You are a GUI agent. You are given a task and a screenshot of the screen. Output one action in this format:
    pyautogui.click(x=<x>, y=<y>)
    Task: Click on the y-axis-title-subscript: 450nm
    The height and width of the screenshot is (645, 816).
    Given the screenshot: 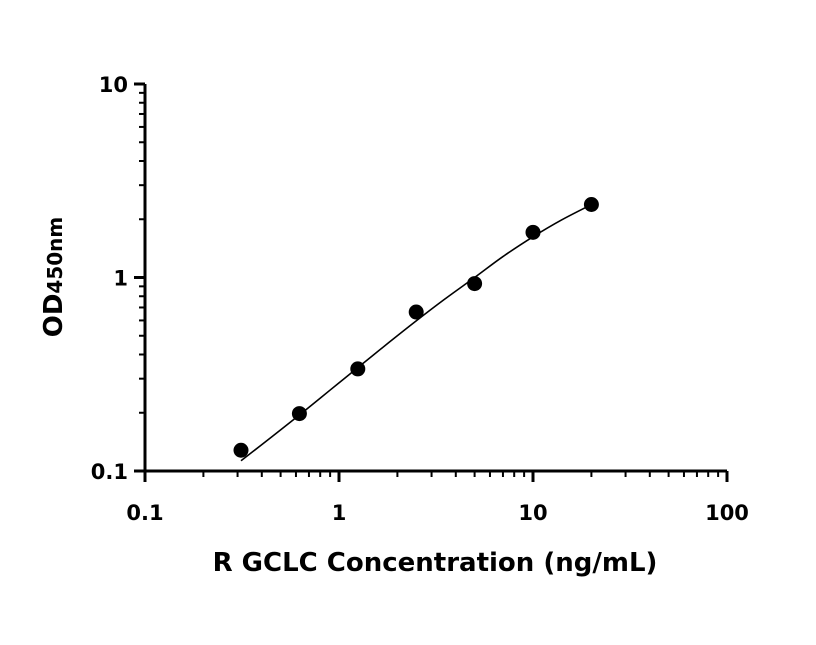 What is the action you would take?
    pyautogui.click(x=55, y=255)
    